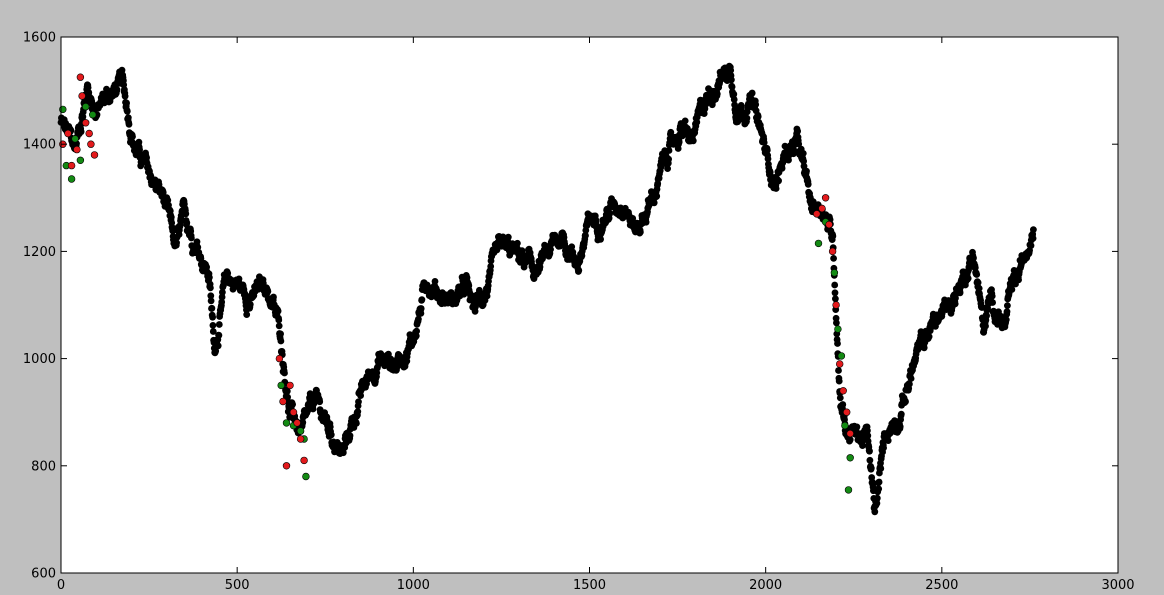  Describe the element at coordinates (413, 585) in the screenshot. I see `x-tick-label: 1000` at that location.